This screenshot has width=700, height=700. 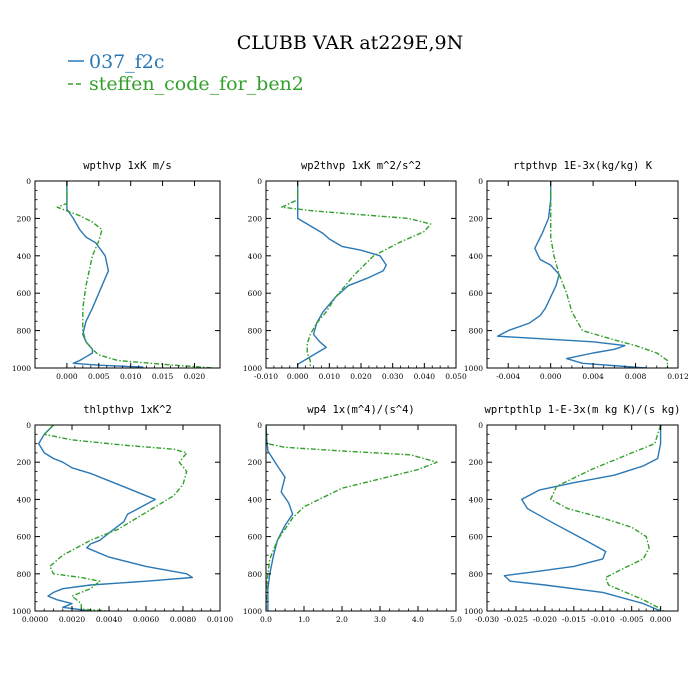 I want to click on x-tick-label: 0.0040, so click(x=109, y=619).